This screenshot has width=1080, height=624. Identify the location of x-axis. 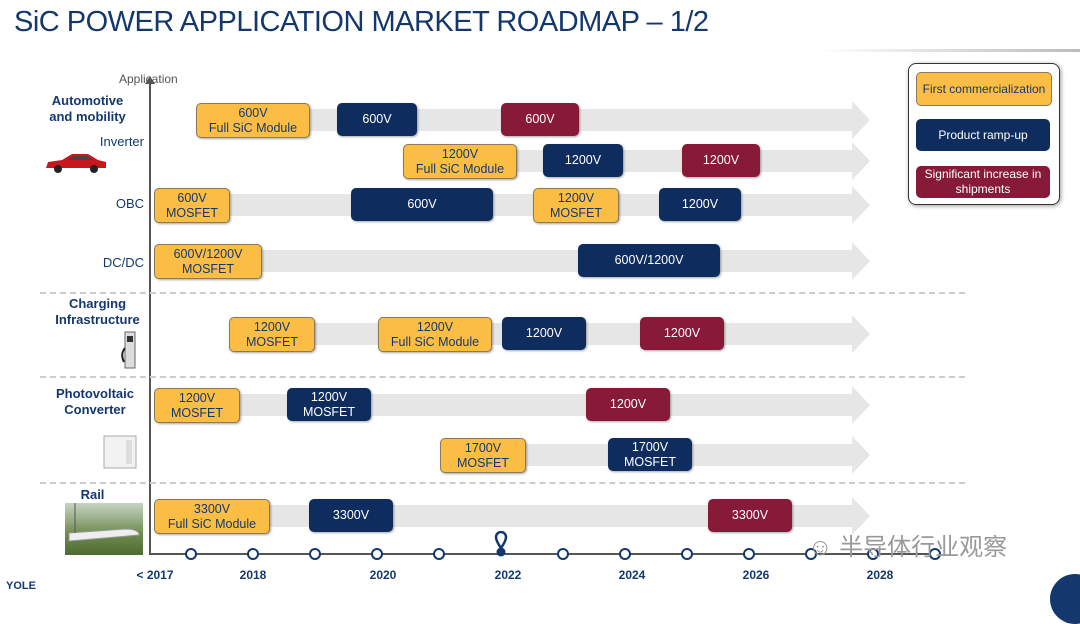
(544, 554).